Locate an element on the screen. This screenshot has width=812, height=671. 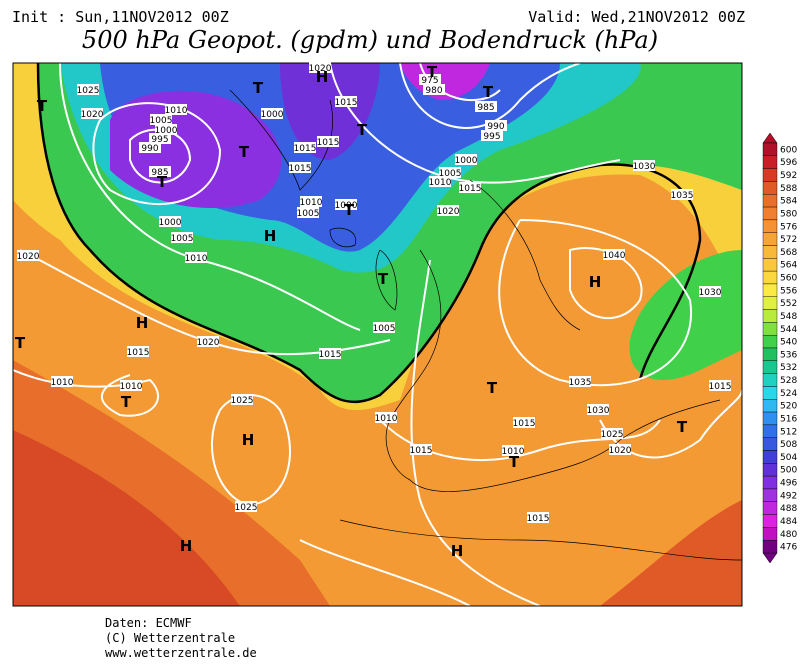
colorbar-label: 576 is located at coordinates (788, 227).